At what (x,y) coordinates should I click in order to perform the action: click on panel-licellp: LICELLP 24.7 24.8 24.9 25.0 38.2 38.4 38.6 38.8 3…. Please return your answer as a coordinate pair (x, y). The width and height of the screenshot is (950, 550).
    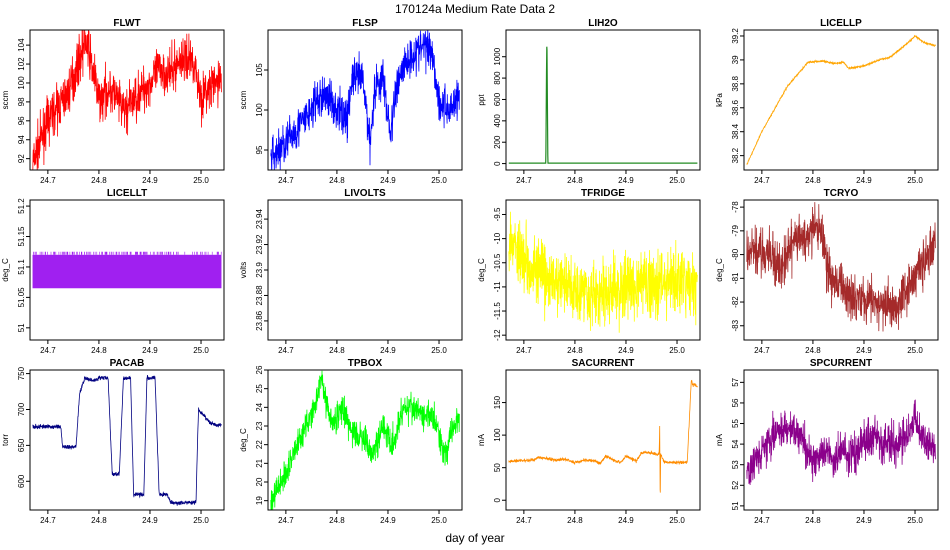
    Looking at the image, I should click on (827, 101).